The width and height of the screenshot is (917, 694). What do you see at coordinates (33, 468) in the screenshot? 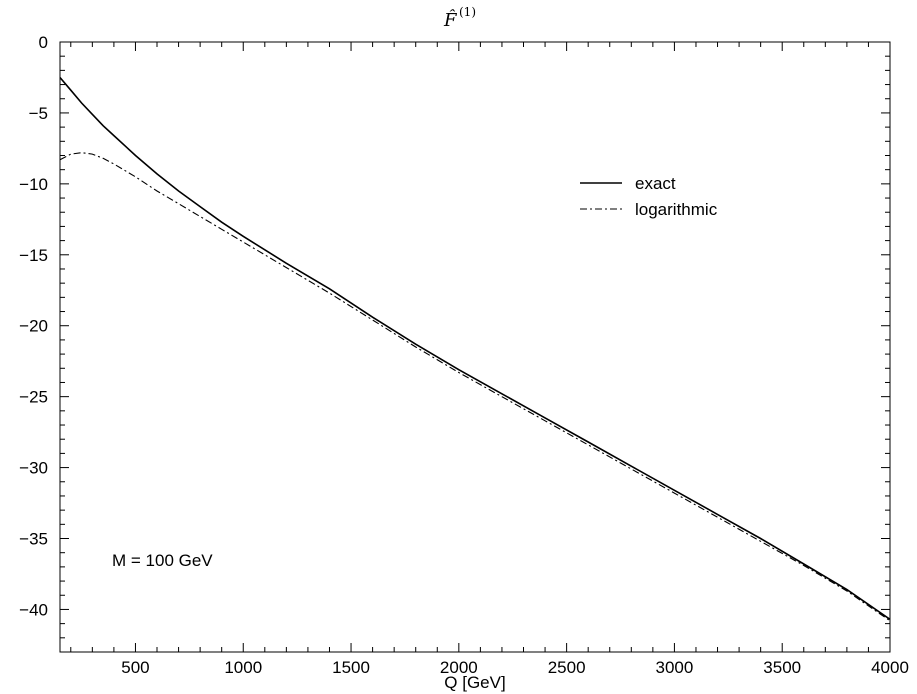
I see `y-tick-label: −30` at bounding box center [33, 468].